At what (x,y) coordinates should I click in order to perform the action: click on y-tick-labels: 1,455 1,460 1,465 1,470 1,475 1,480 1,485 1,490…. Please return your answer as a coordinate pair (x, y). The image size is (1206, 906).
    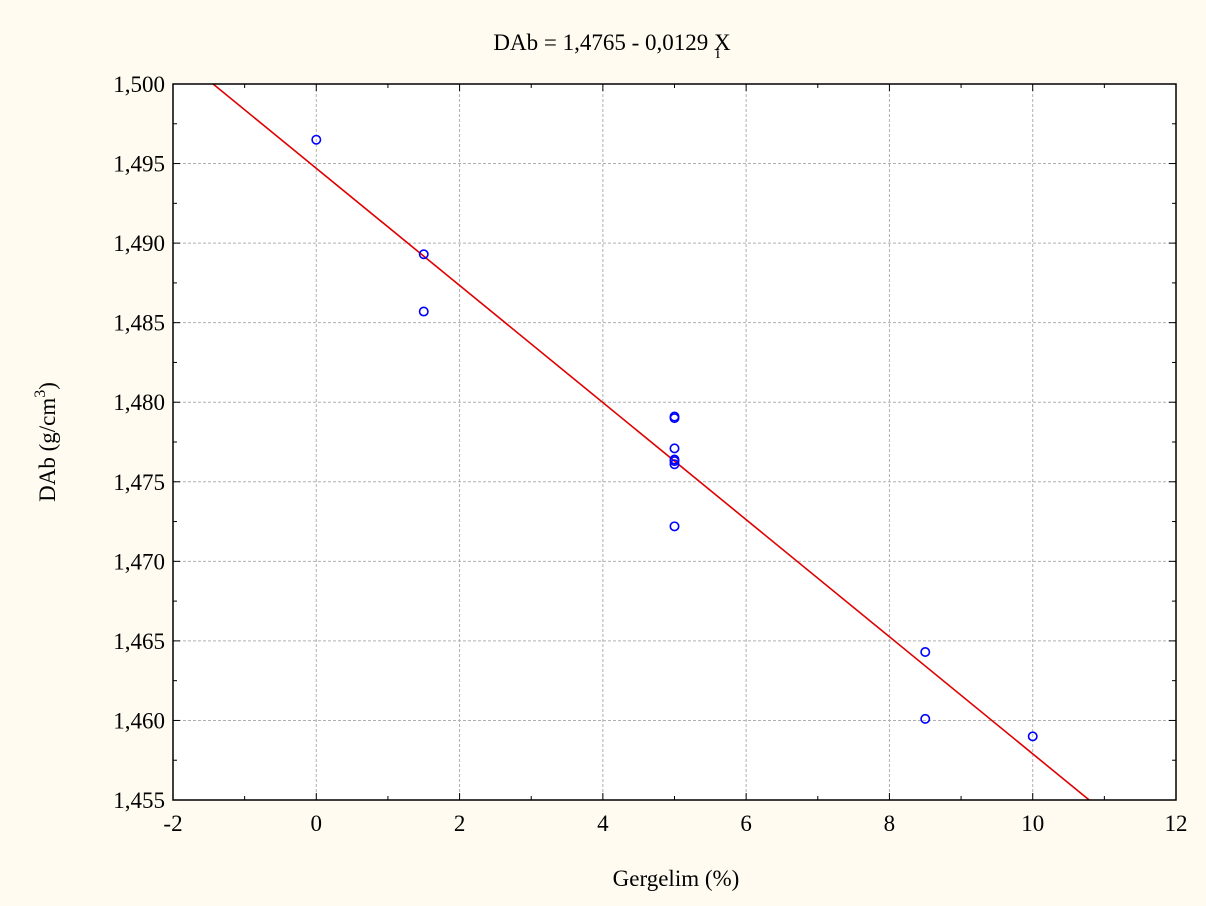
    Looking at the image, I should click on (139, 442).